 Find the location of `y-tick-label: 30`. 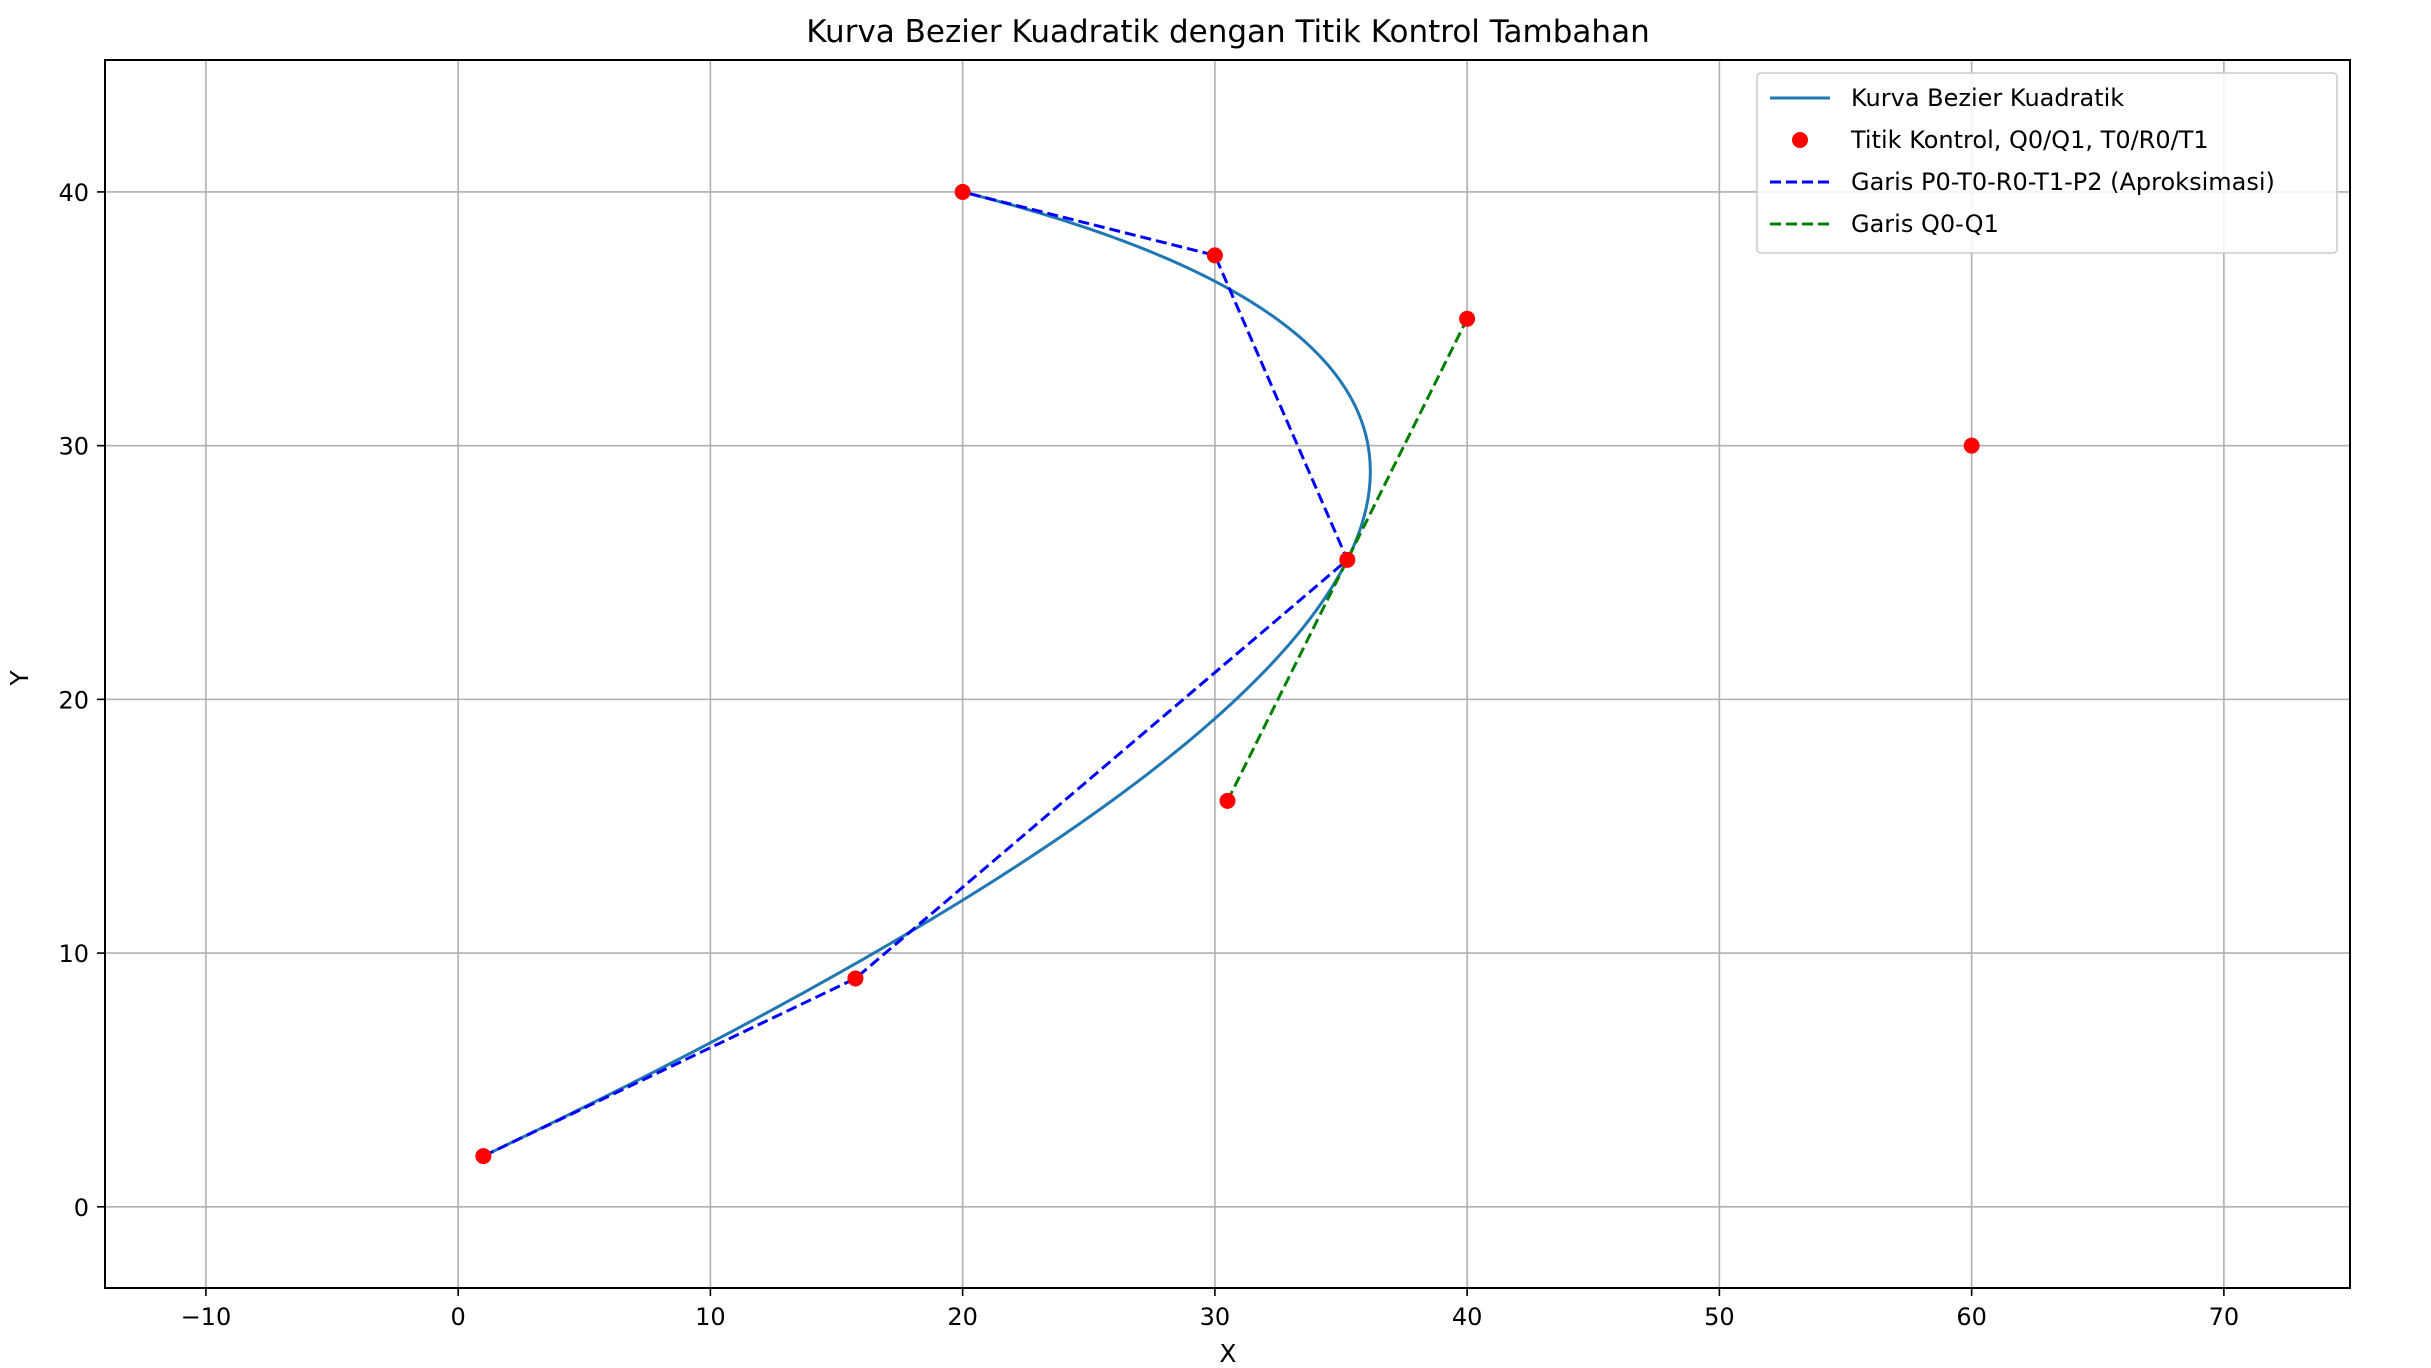

y-tick-label: 30 is located at coordinates (73, 447).